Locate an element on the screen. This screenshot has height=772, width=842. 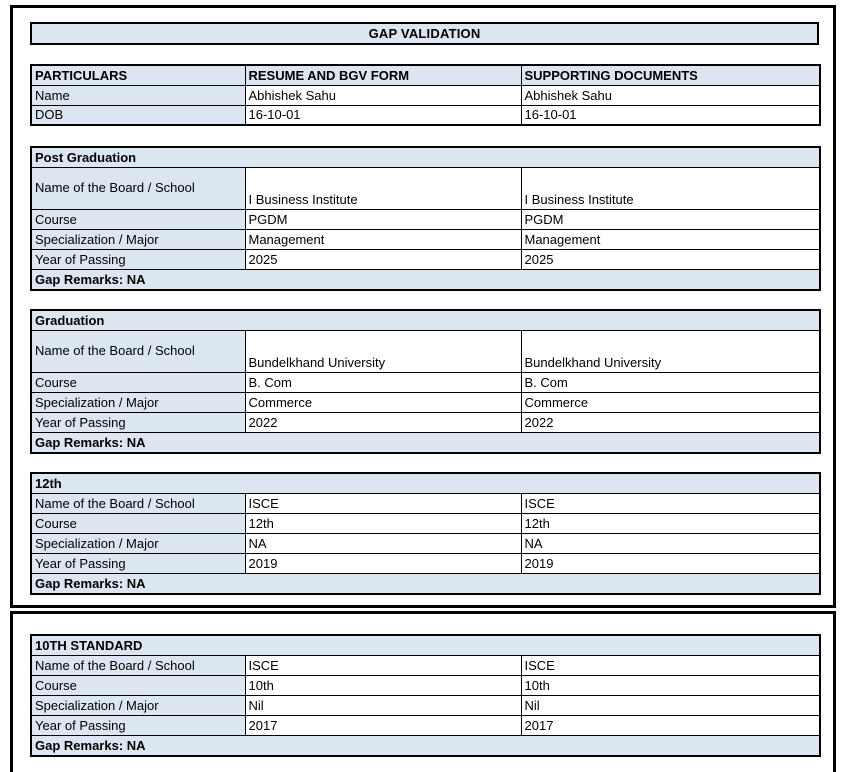
row-label-cell: DOB is located at coordinates (138, 115).